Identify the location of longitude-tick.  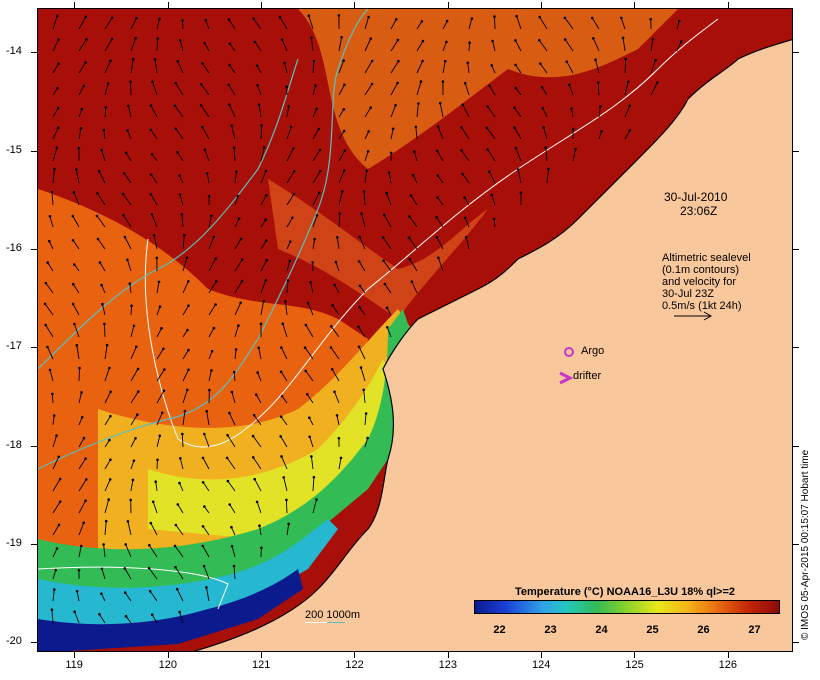
(355, 655).